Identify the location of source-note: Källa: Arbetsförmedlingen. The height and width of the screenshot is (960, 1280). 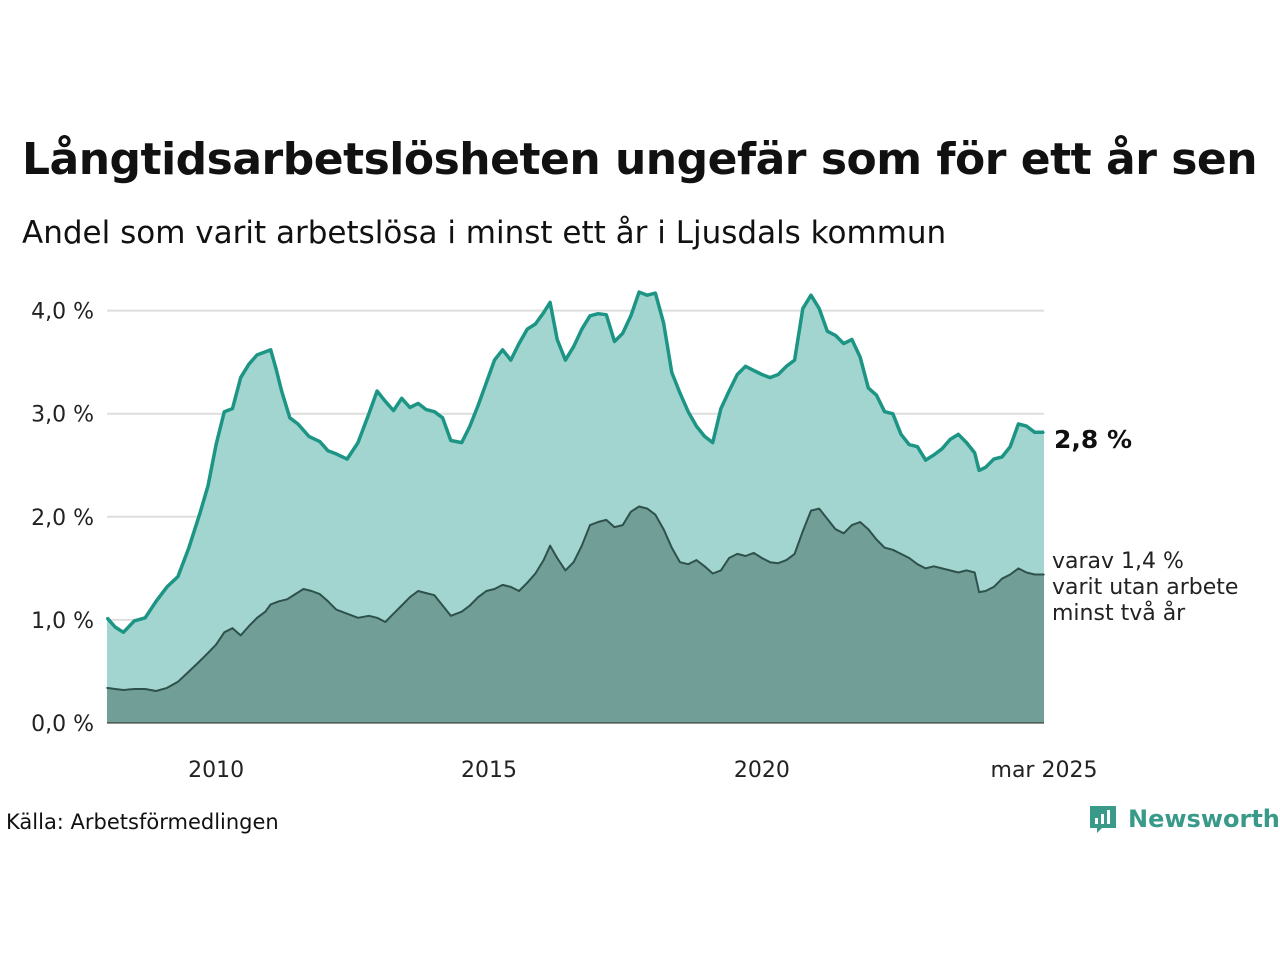
(142, 822).